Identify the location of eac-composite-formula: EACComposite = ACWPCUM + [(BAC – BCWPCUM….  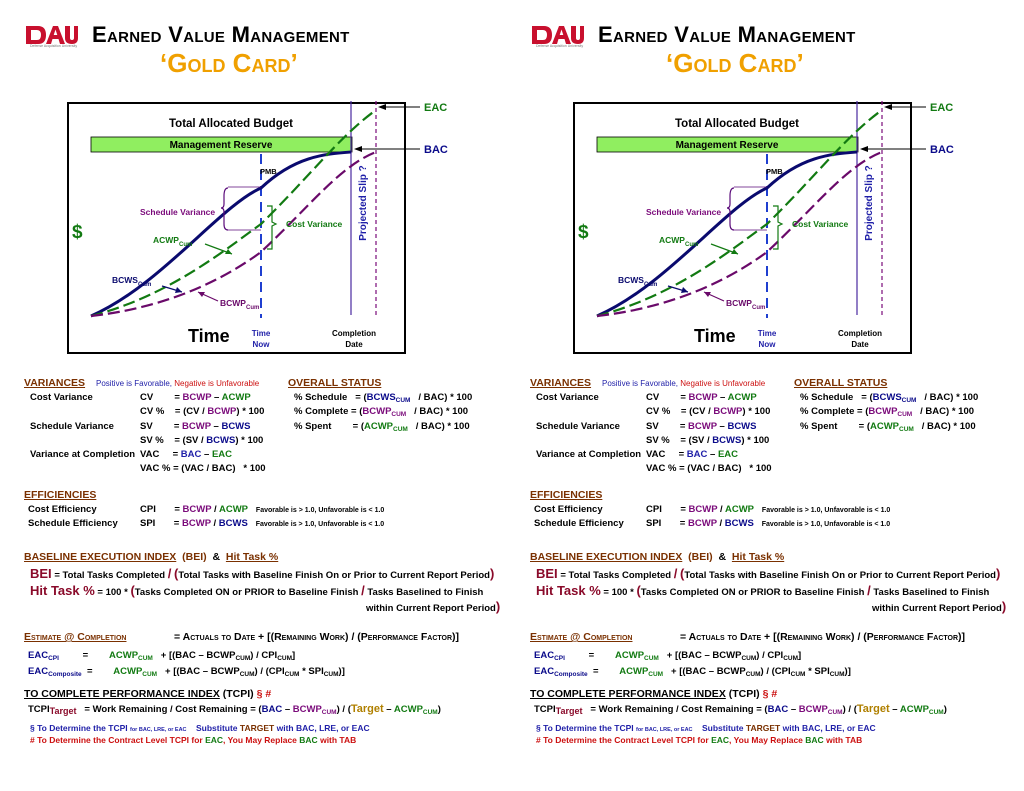
(692, 672).